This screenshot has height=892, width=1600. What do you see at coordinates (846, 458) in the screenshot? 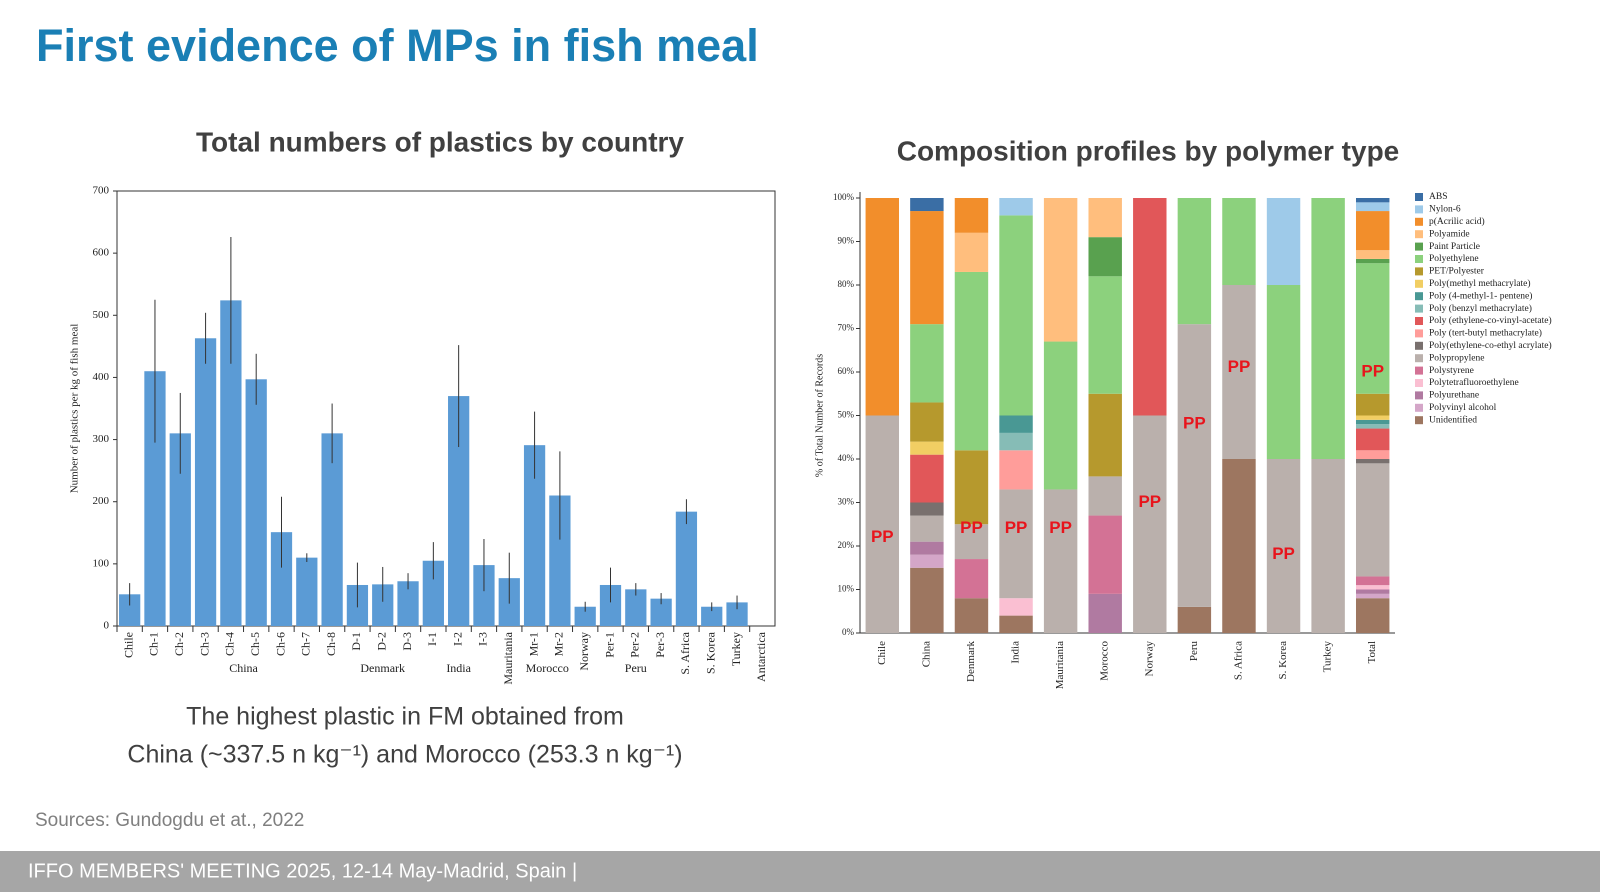
I see `y-tick-label: 40%` at bounding box center [846, 458].